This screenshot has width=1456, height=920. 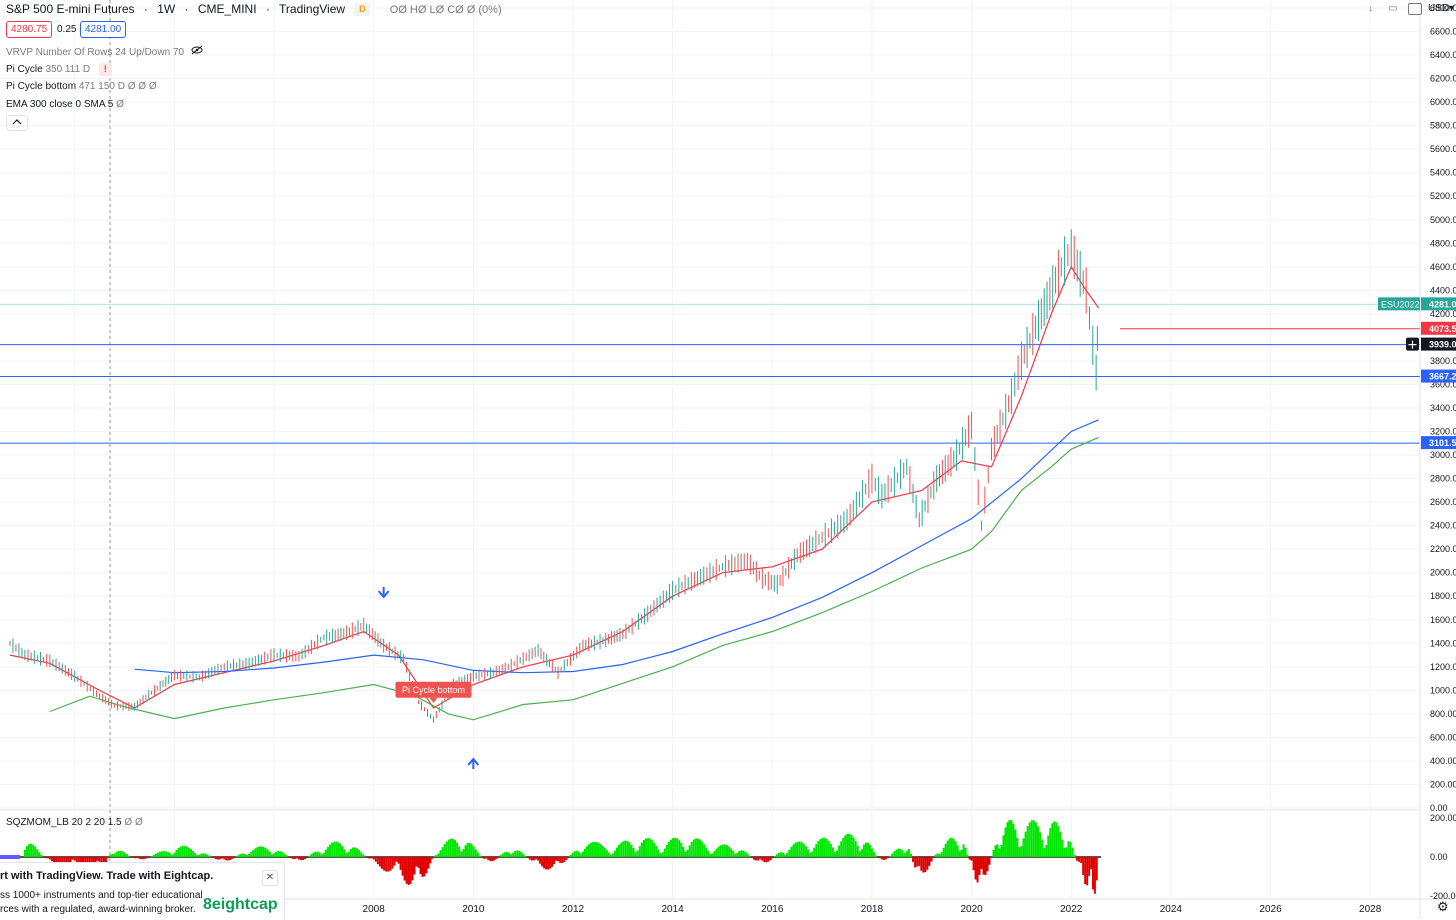 What do you see at coordinates (68, 69) in the screenshot?
I see `indicator-pi-cycle-values: 350 111 D` at bounding box center [68, 69].